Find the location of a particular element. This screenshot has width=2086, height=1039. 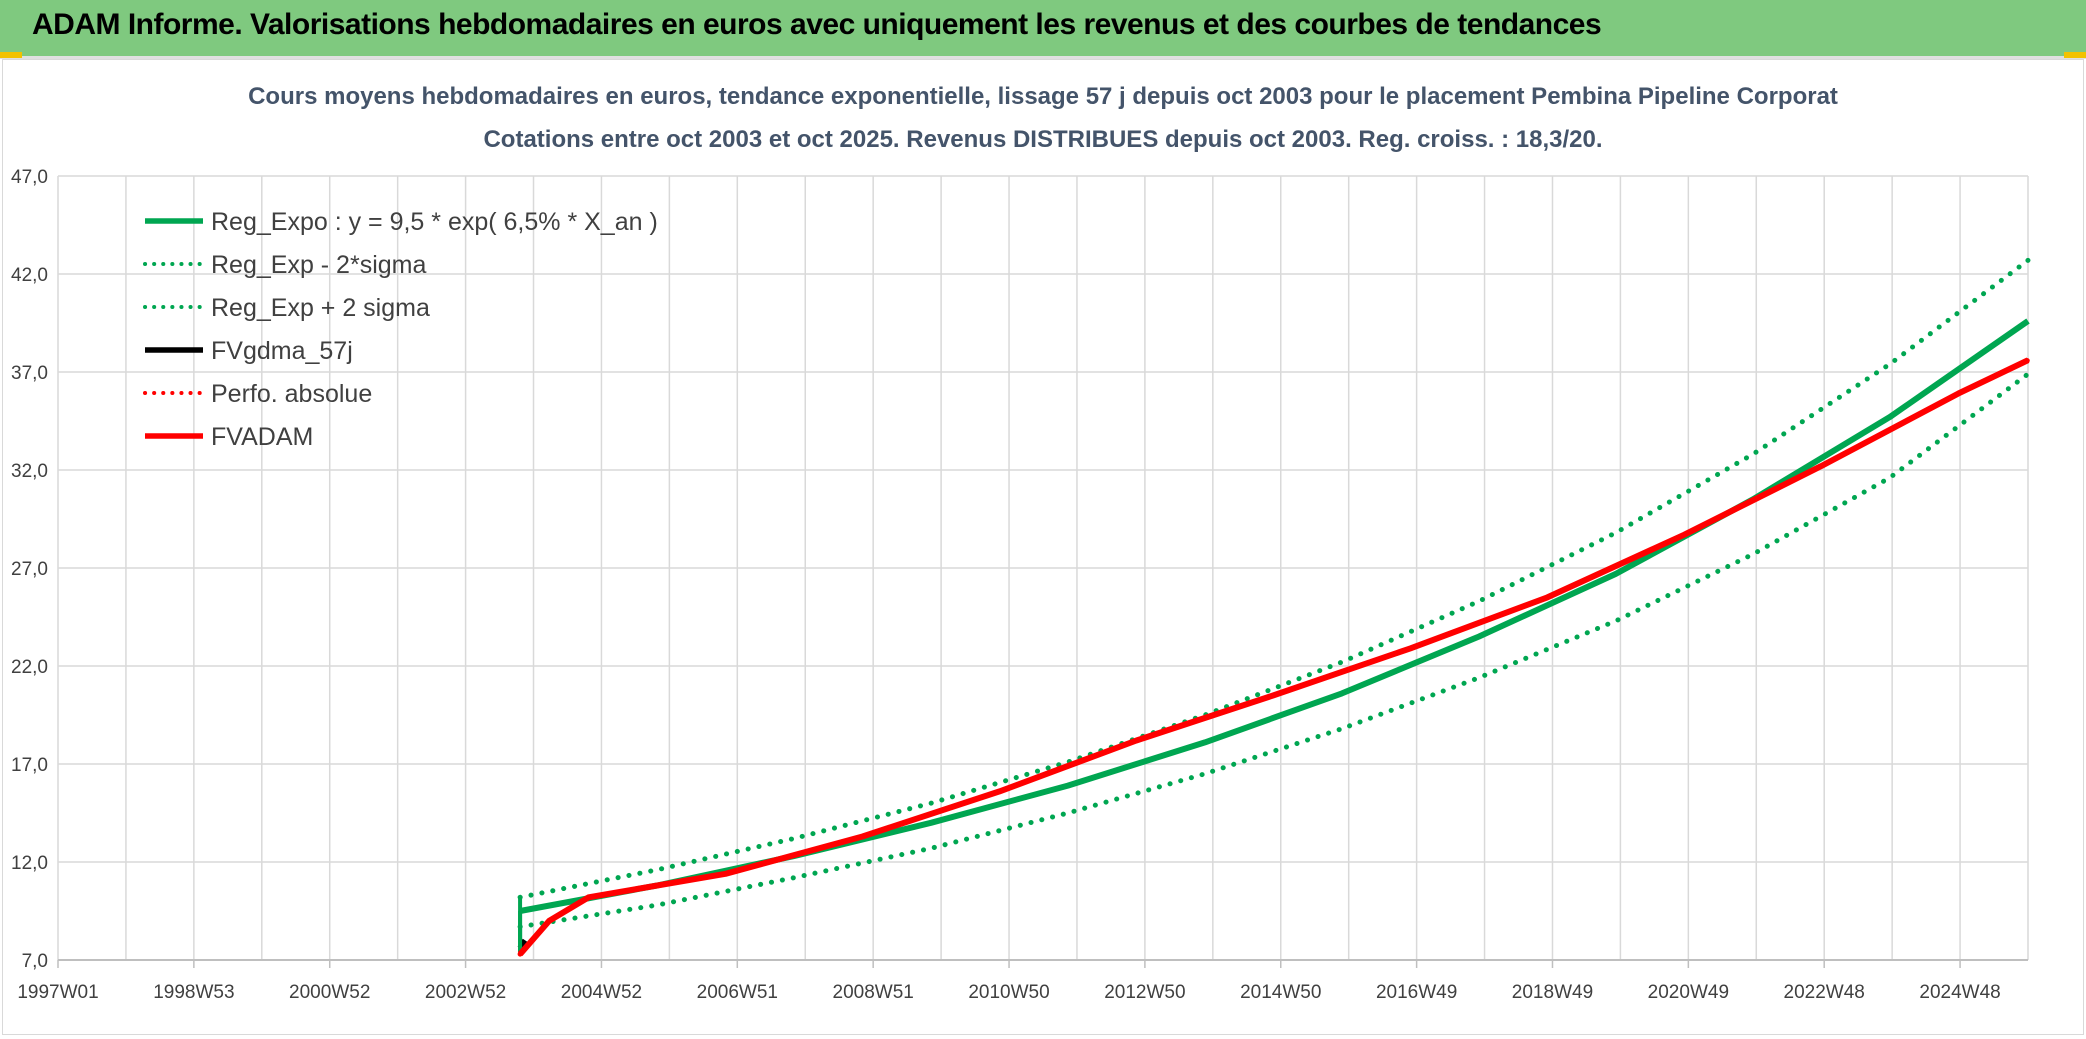

y-tick-label: 27,0 is located at coordinates (29, 569).